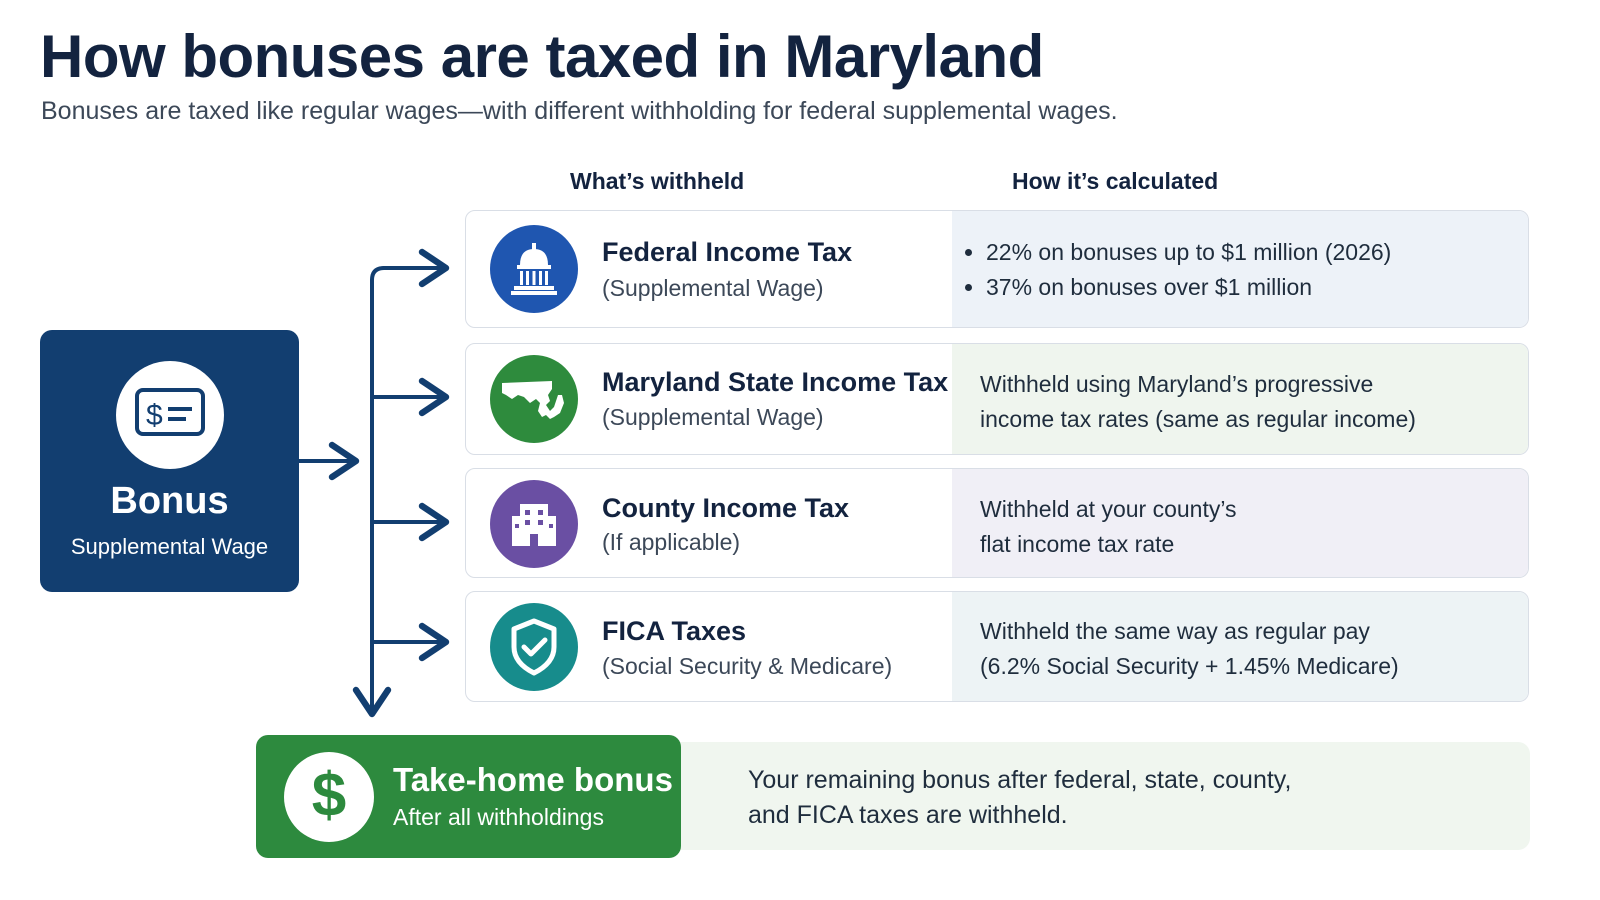 The width and height of the screenshot is (1600, 900). Describe the element at coordinates (1188, 287) in the screenshot. I see `federal-rate-bullet: 37% on bonuses over $1 million` at that location.